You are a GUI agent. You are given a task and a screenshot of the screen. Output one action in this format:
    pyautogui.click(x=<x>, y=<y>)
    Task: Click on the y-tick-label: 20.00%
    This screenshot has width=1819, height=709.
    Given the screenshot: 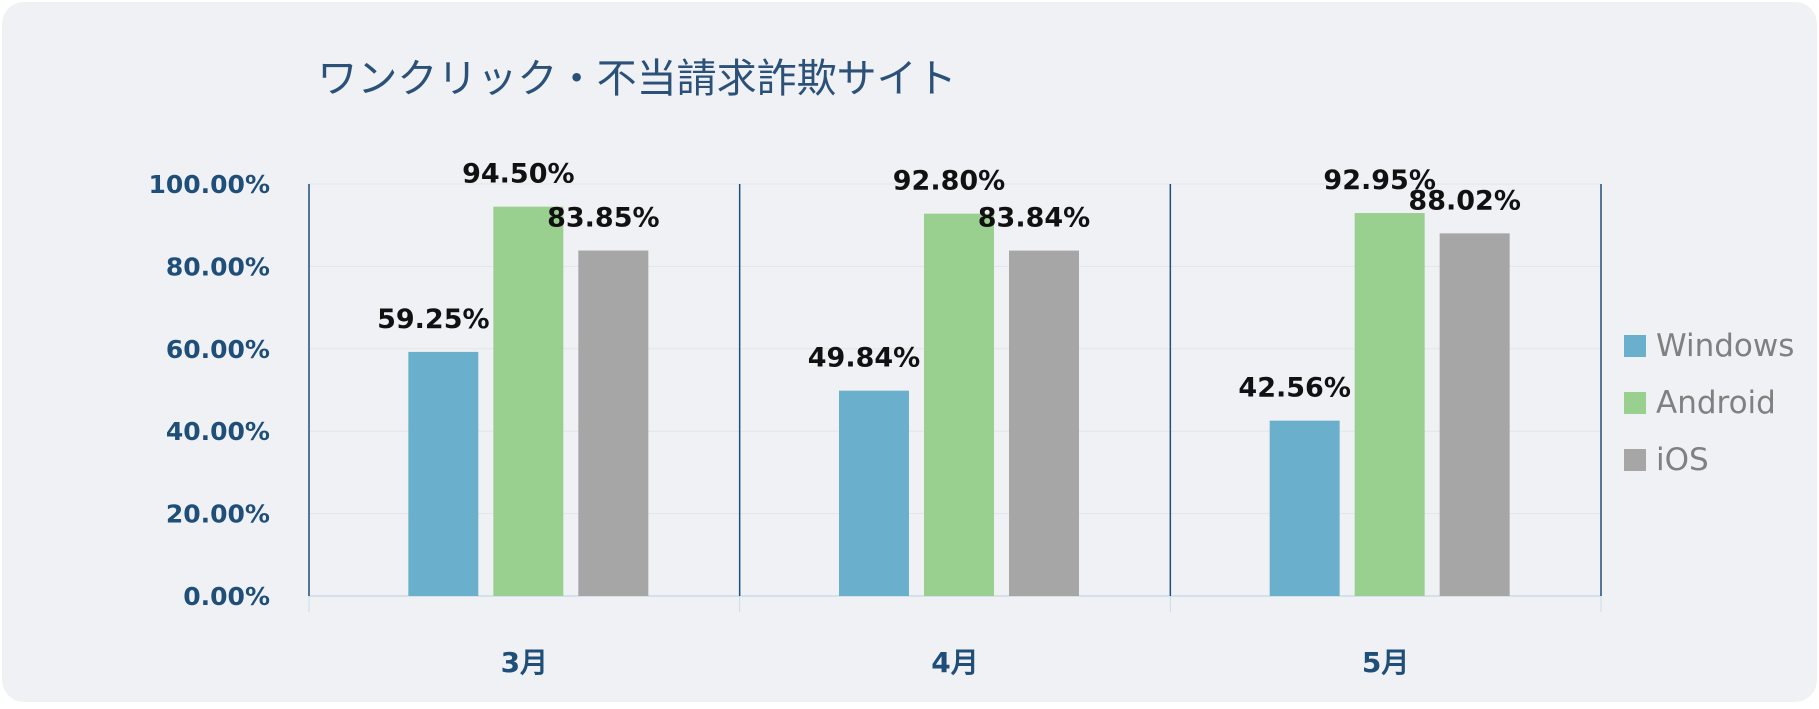 What is the action you would take?
    pyautogui.click(x=218, y=514)
    